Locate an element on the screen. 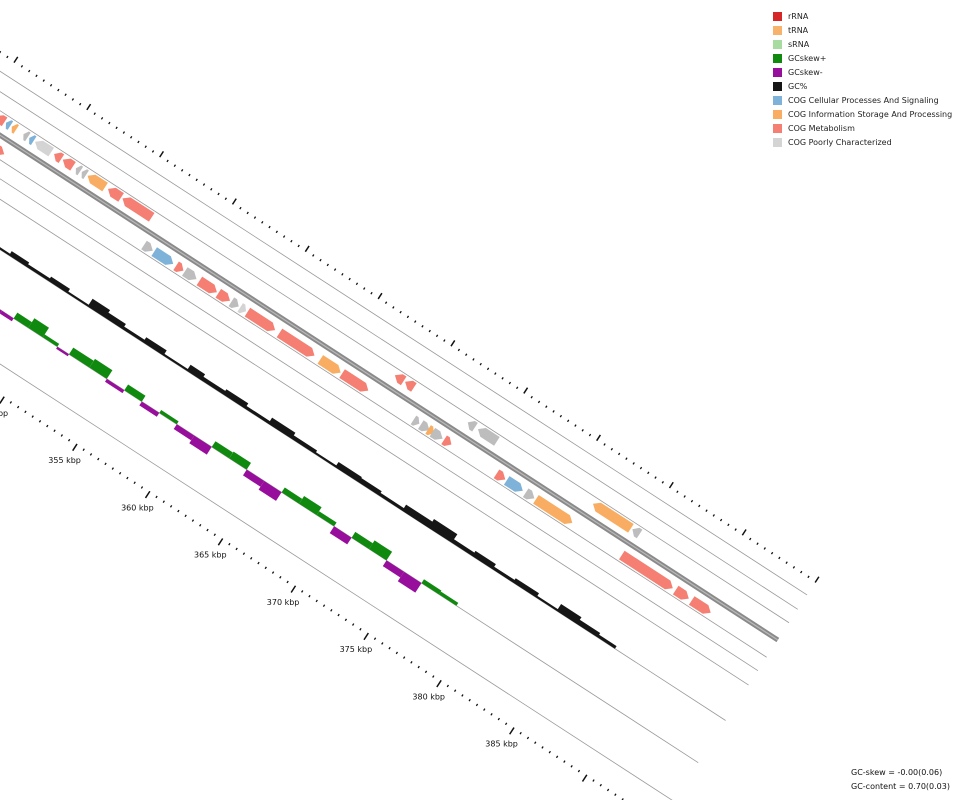  legend-item: sRNA is located at coordinates (862, 44).